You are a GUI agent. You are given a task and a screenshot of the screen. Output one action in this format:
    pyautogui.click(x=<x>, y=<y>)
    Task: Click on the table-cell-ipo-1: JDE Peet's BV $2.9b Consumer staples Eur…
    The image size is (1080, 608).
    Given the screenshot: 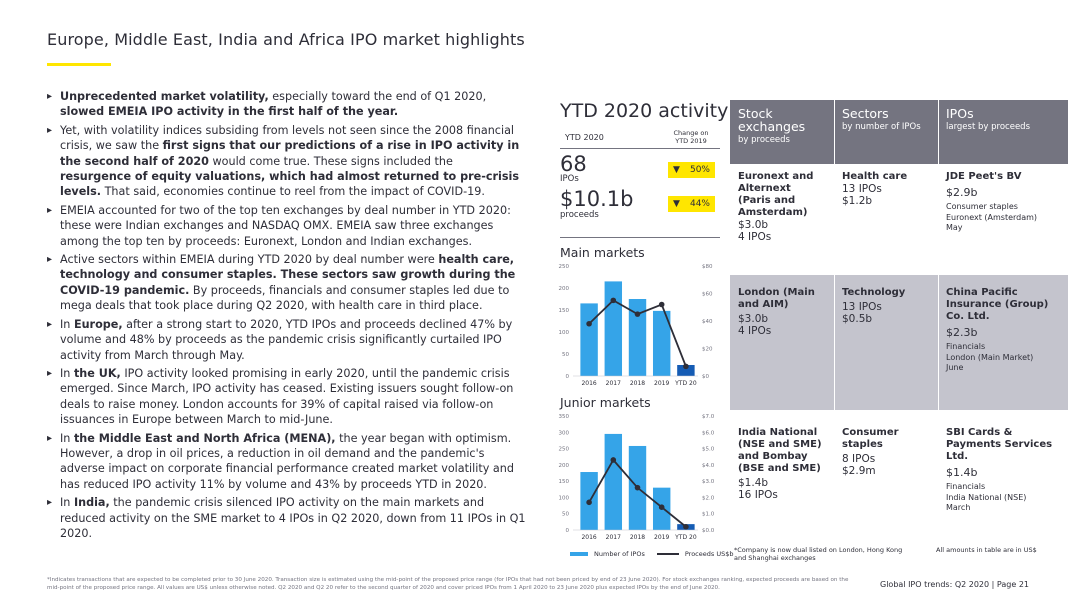 What is the action you would take?
    pyautogui.click(x=1003, y=219)
    